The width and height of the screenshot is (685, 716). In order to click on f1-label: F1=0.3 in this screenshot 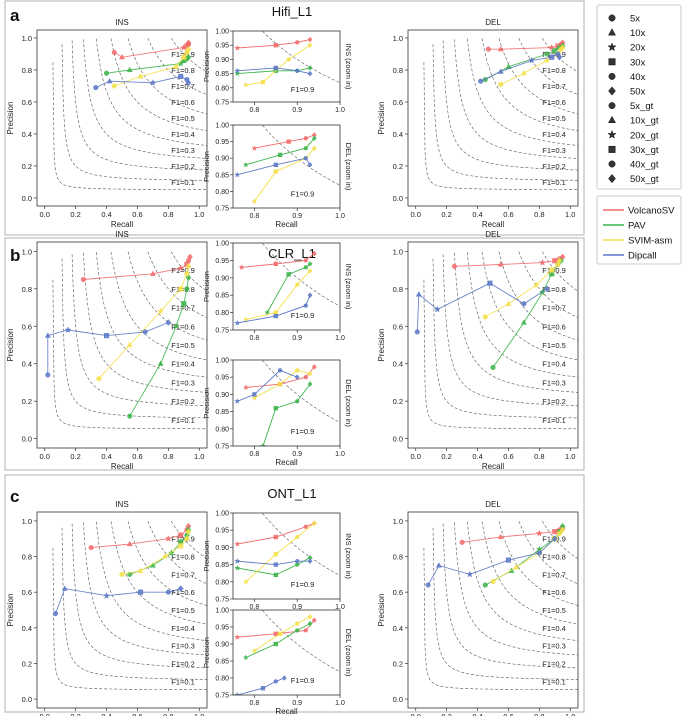, I will do `click(183, 150)`.